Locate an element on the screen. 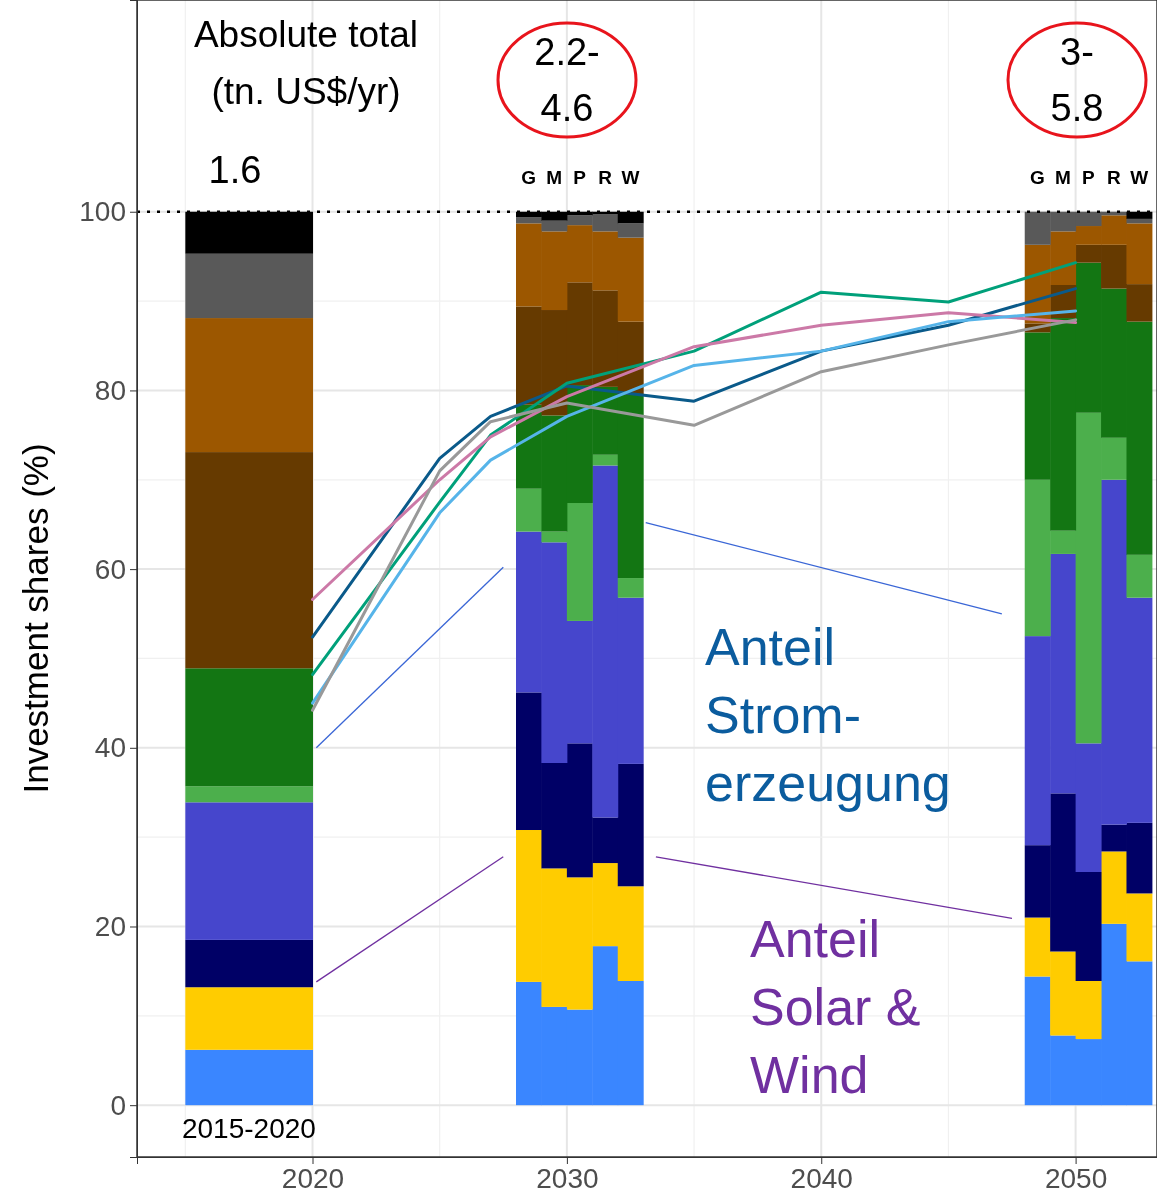 The width and height of the screenshot is (1157, 1200). x-tick-label: 2020 is located at coordinates (313, 1178).